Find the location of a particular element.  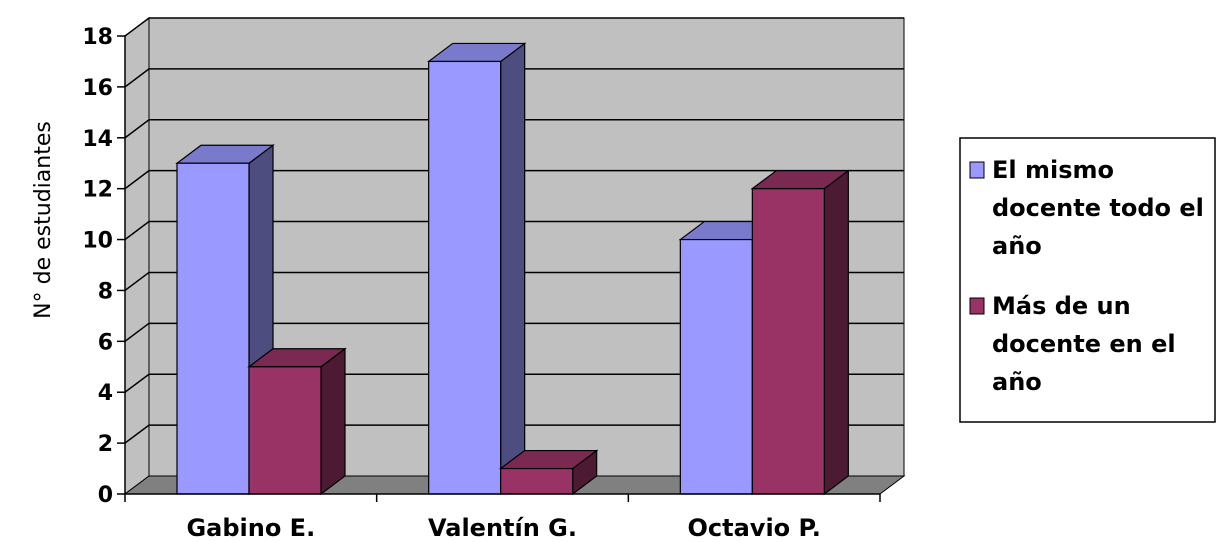

y-tick-label: 6 is located at coordinates (105, 342).